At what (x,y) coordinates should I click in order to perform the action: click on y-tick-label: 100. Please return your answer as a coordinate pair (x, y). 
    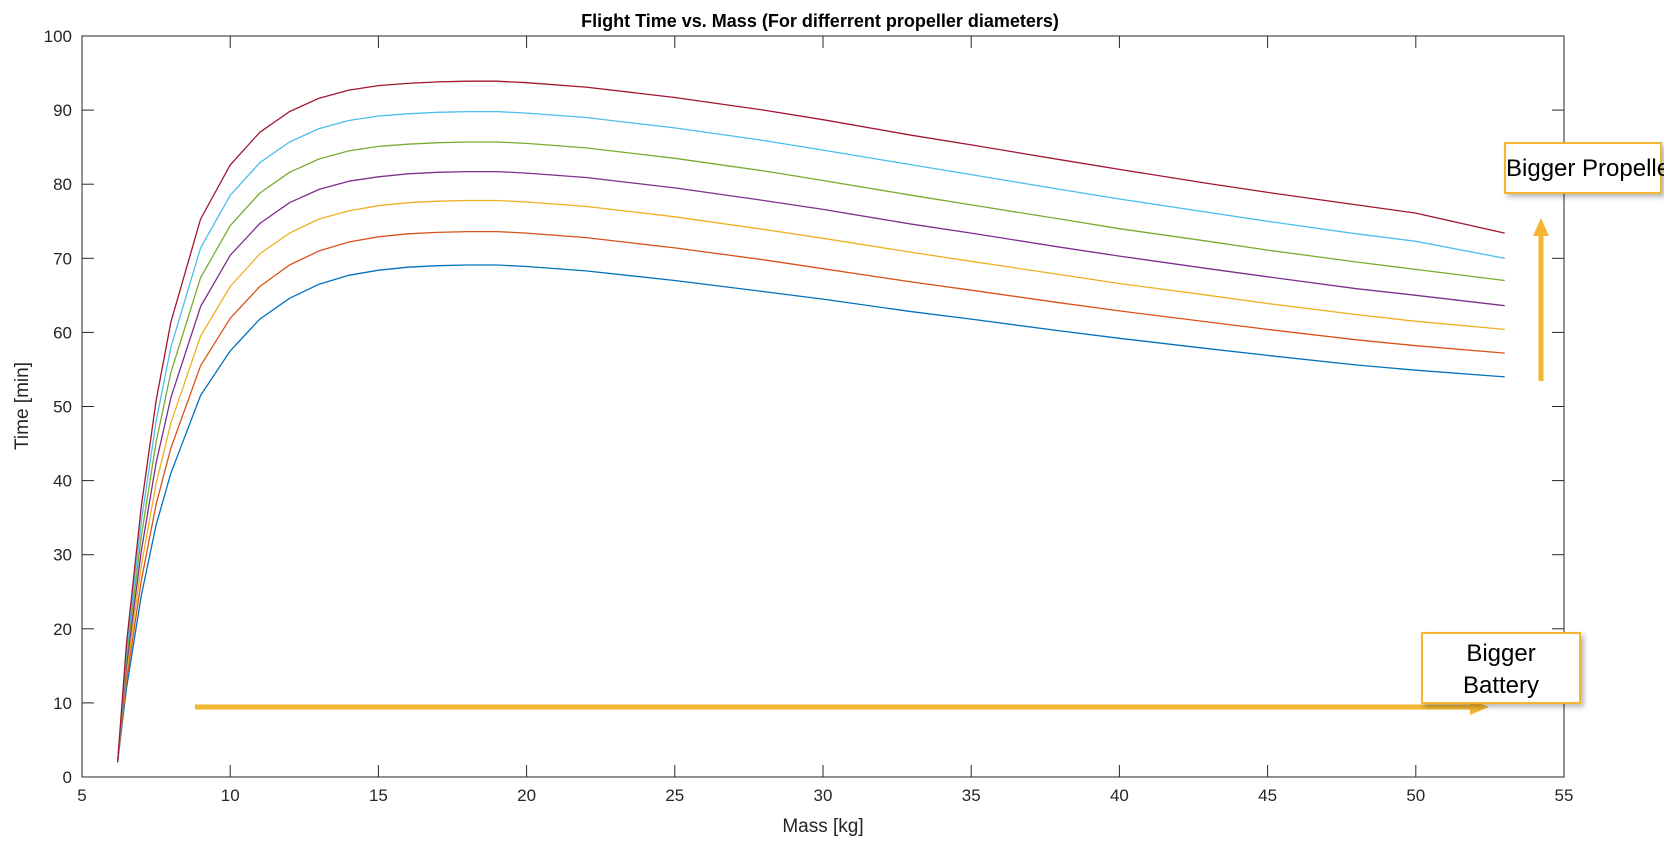
    Looking at the image, I should click on (58, 36).